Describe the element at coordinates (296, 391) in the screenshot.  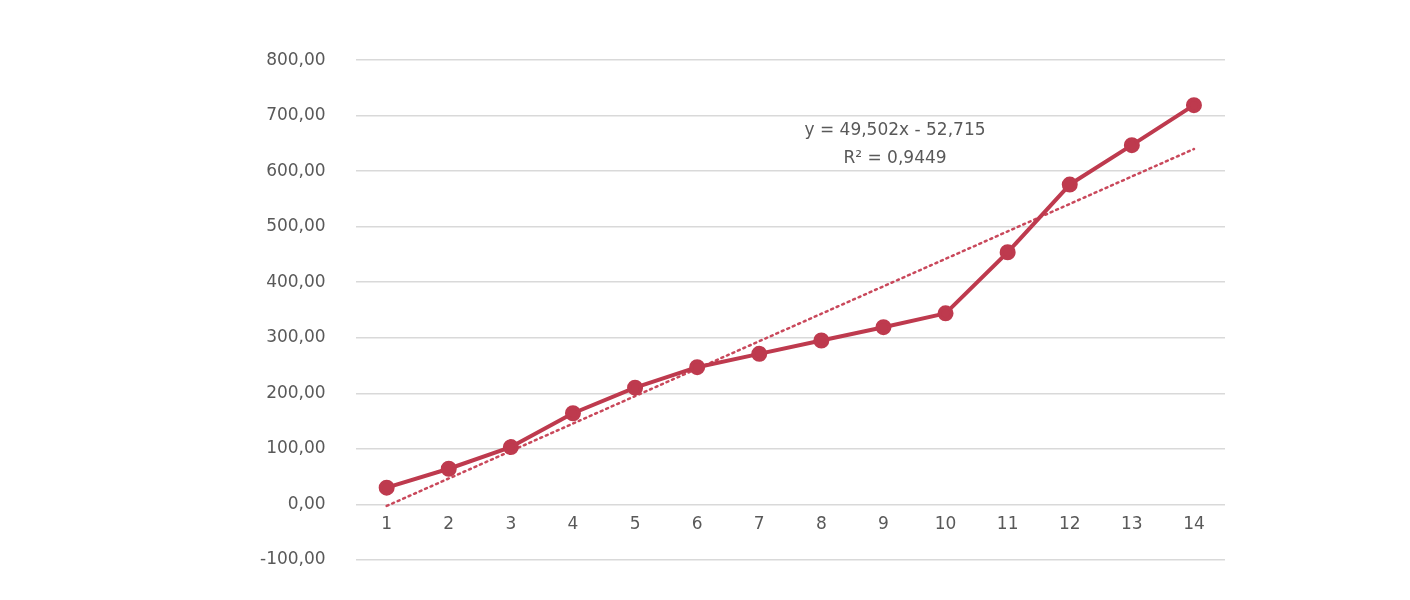
I see `y-tick-label: 200,00` at that location.